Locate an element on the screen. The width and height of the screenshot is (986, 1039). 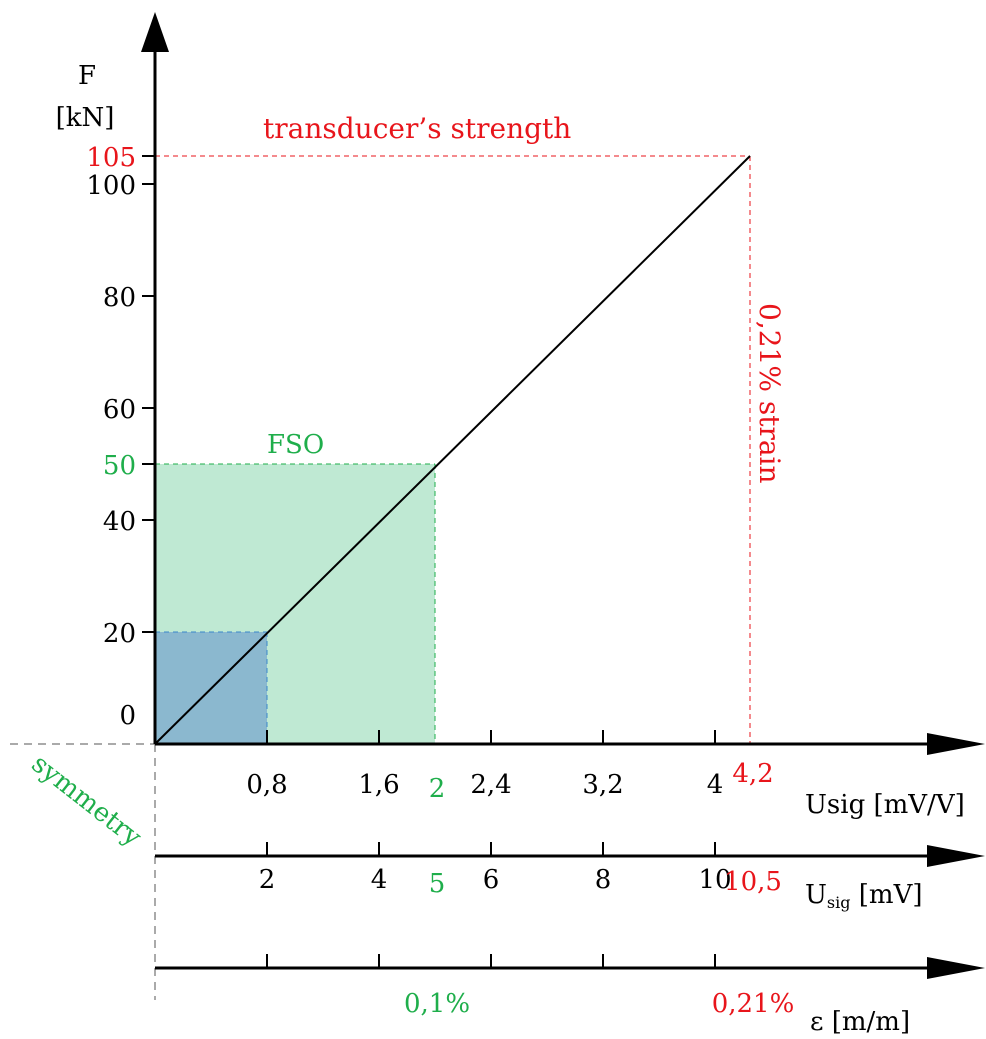
x-highlight-tick-label: 4,2 is located at coordinates (752, 774).